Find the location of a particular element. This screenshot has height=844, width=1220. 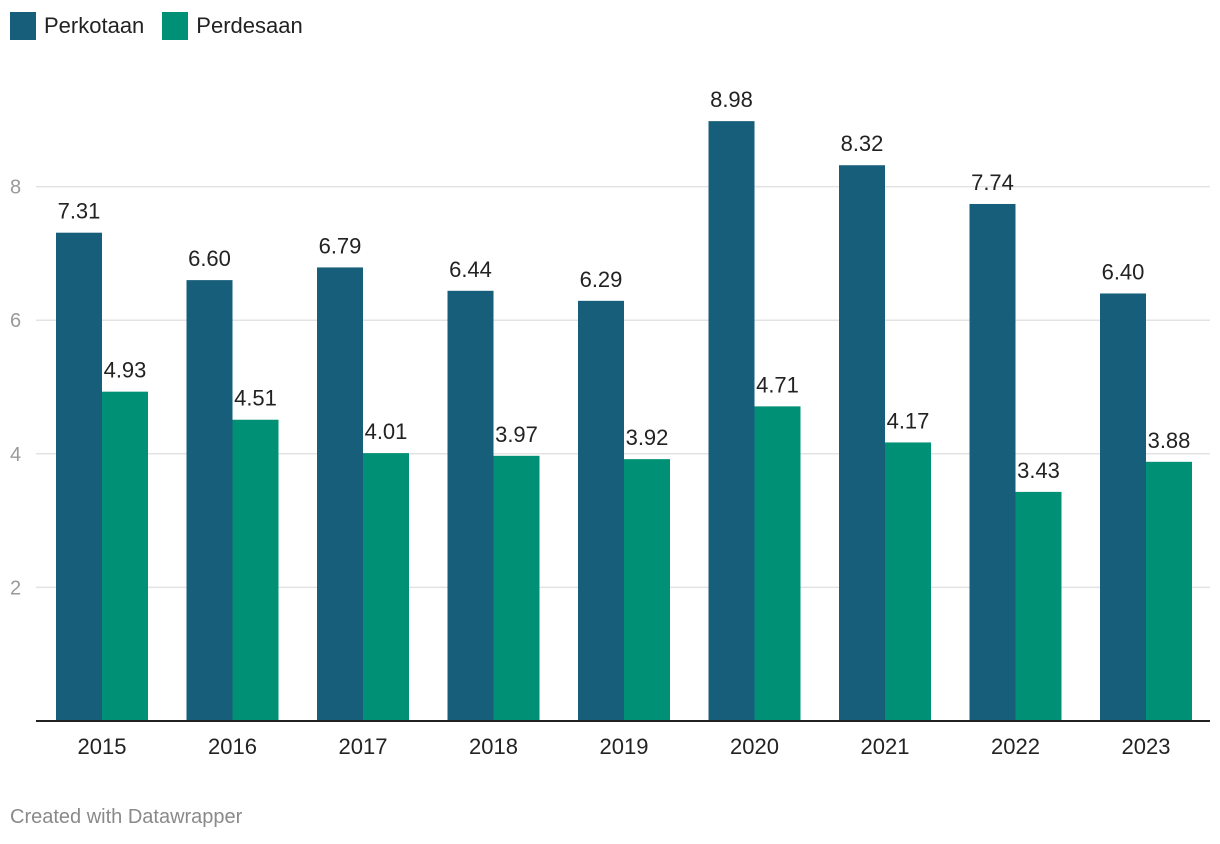

x-tick-label-2015: 2015 is located at coordinates (102, 746).